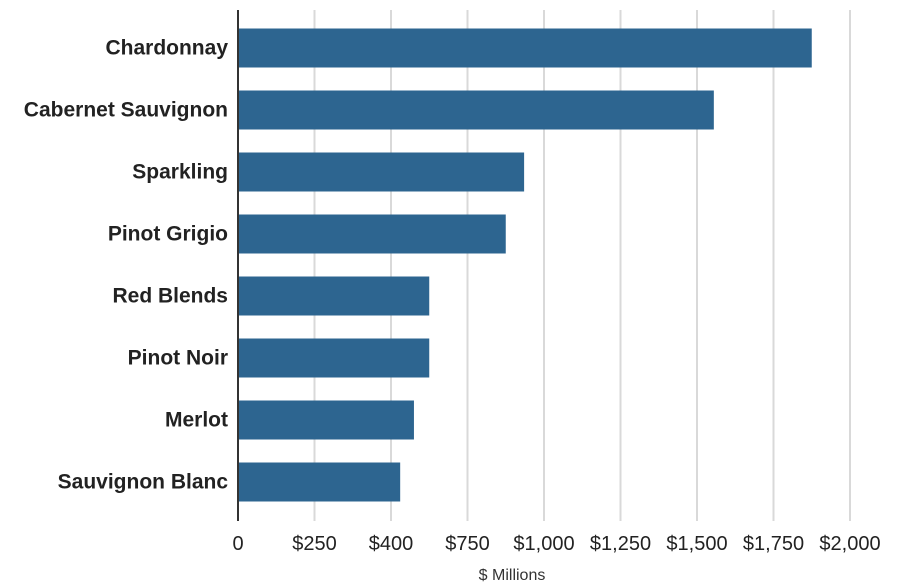 This screenshot has height=587, width=897. Describe the element at coordinates (849, 544) in the screenshot. I see `x-tick-label: $2,000` at that location.